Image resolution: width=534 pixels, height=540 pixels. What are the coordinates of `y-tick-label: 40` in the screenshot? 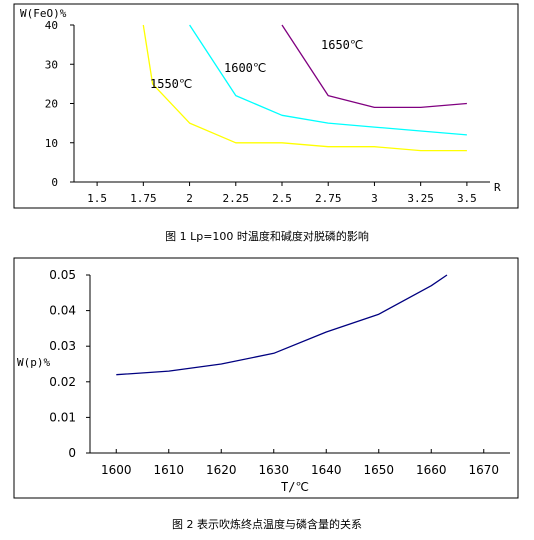 It's located at (51, 25).